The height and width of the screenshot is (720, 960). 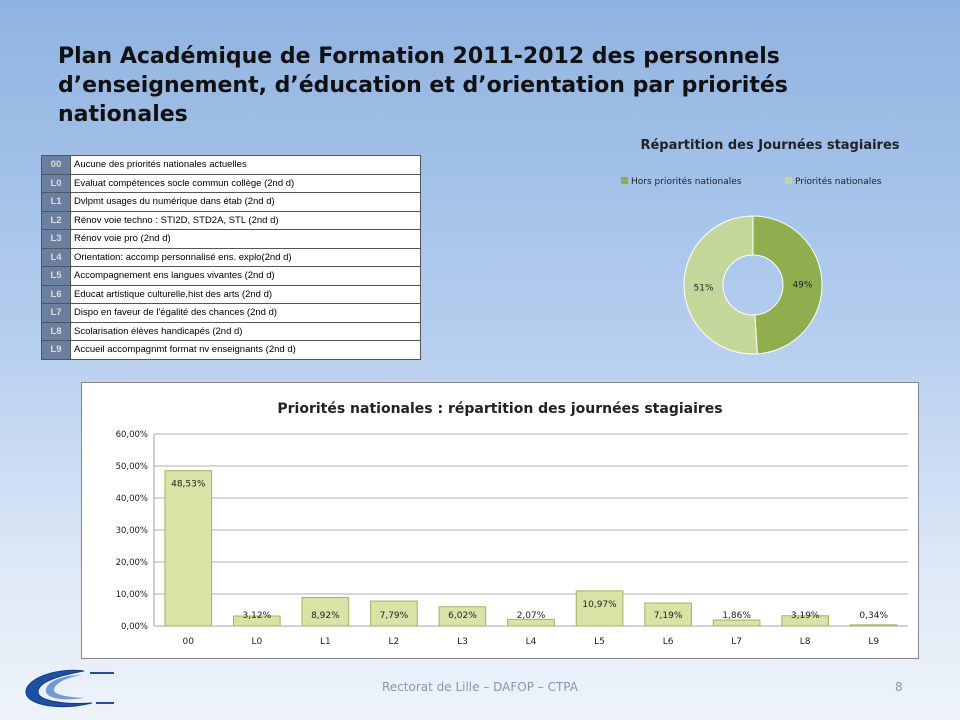 What do you see at coordinates (56, 294) in the screenshot?
I see `legend-code: L6` at bounding box center [56, 294].